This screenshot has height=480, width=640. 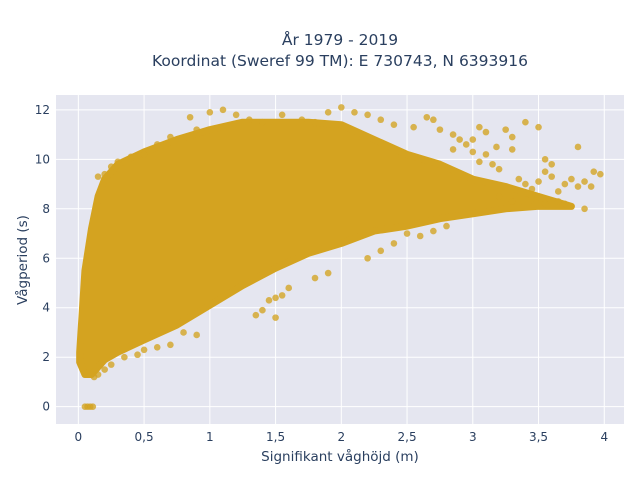 What do you see at coordinates (210, 437) in the screenshot?
I see `x-tick-label: 1` at bounding box center [210, 437].